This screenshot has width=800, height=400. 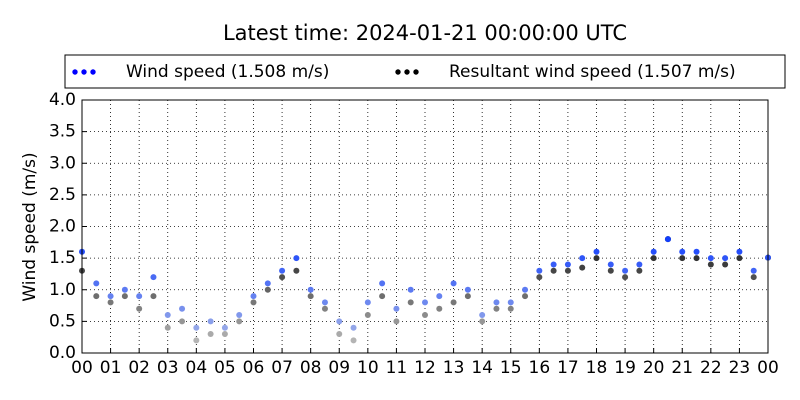 I want to click on x-tick-label: 09, so click(x=339, y=368).